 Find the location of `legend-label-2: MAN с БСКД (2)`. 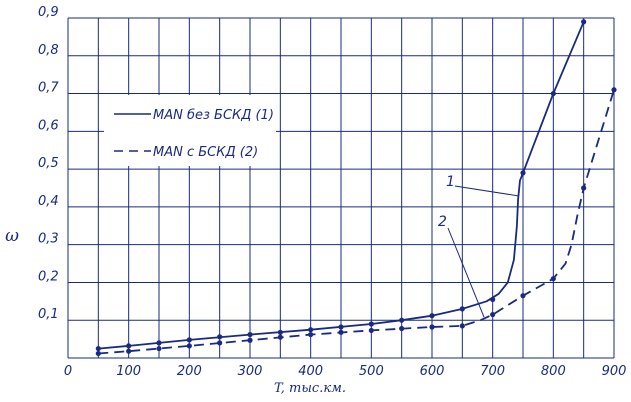

legend-label-2: MAN с БСКД (2) is located at coordinates (205, 152).